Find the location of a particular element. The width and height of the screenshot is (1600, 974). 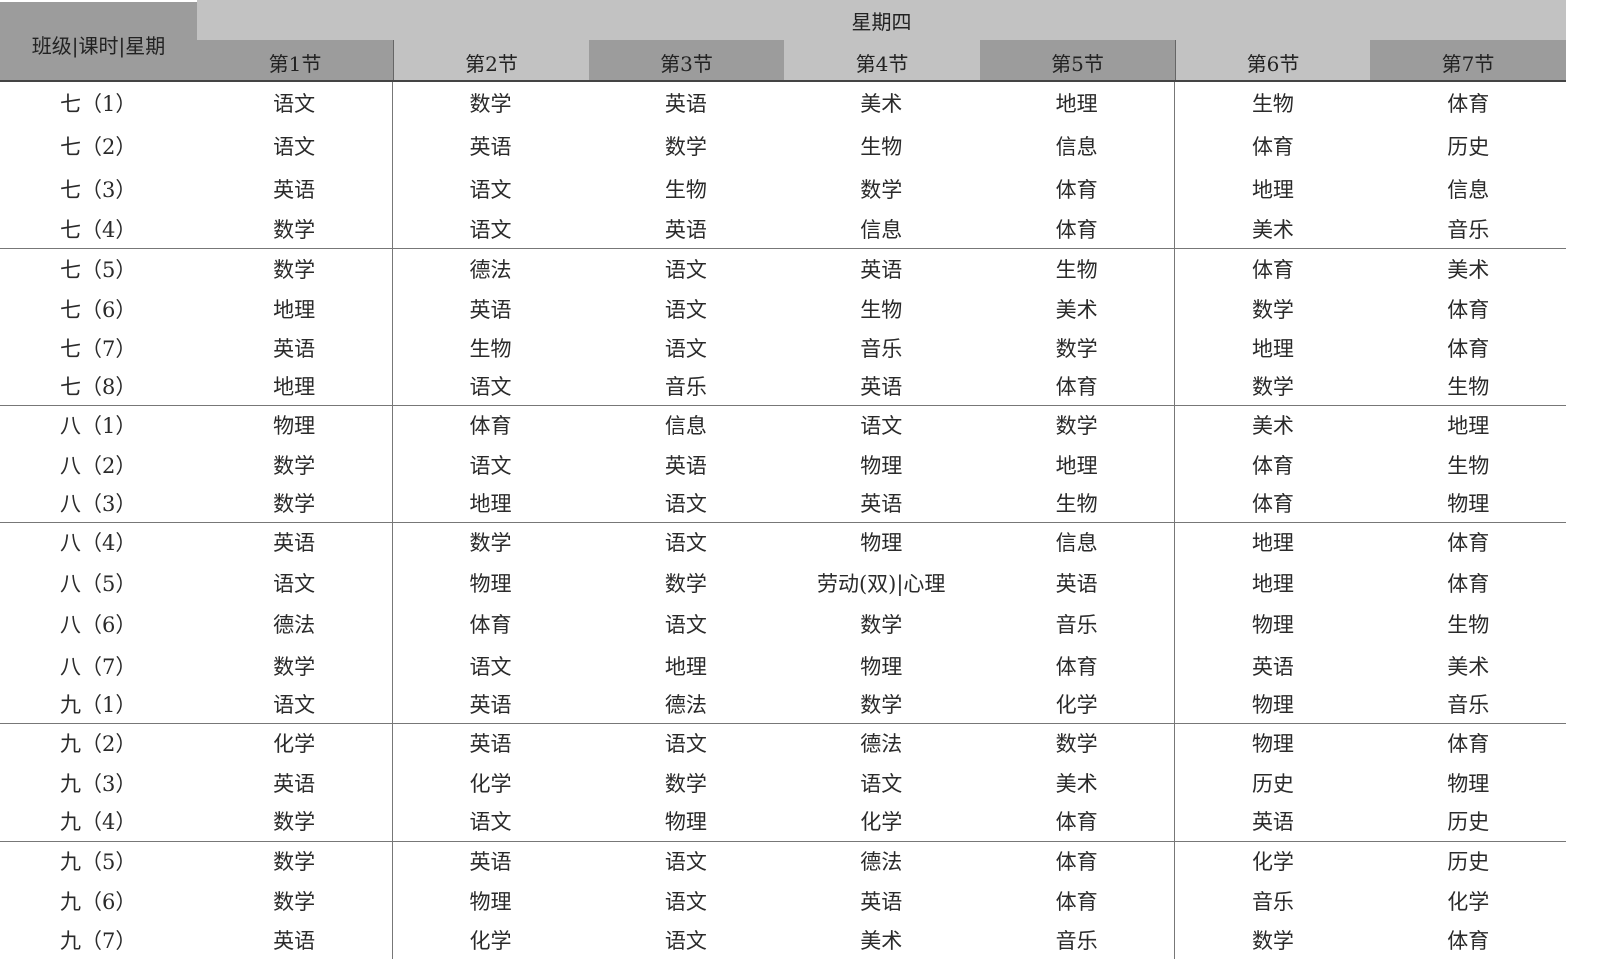

subject-cell: 历史 is located at coordinates (1468, 147).